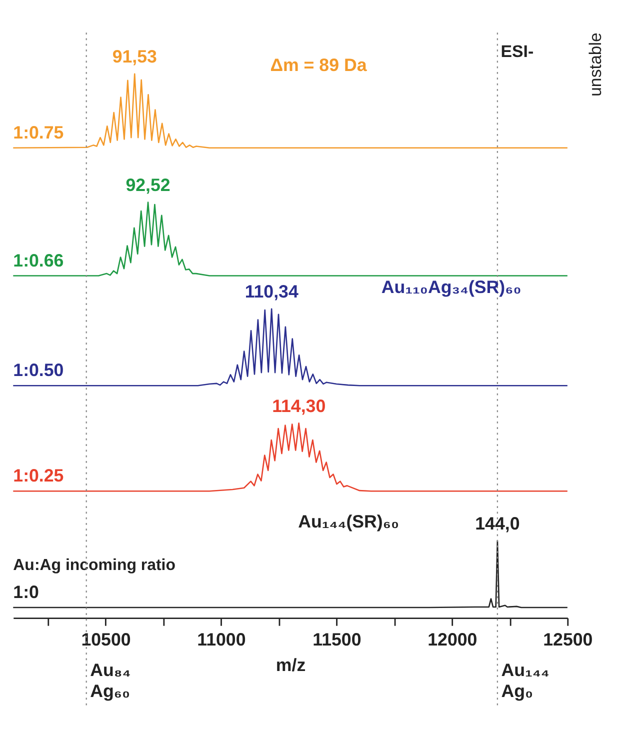 The width and height of the screenshot is (636, 747). What do you see at coordinates (38, 132) in the screenshot?
I see `series-label: 1:0.75` at bounding box center [38, 132].